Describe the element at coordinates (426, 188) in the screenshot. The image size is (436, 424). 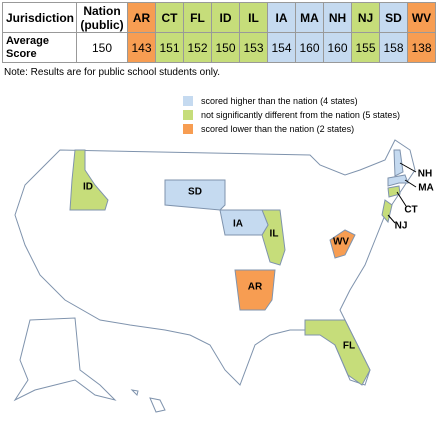
I see `state-label: MA` at that location.